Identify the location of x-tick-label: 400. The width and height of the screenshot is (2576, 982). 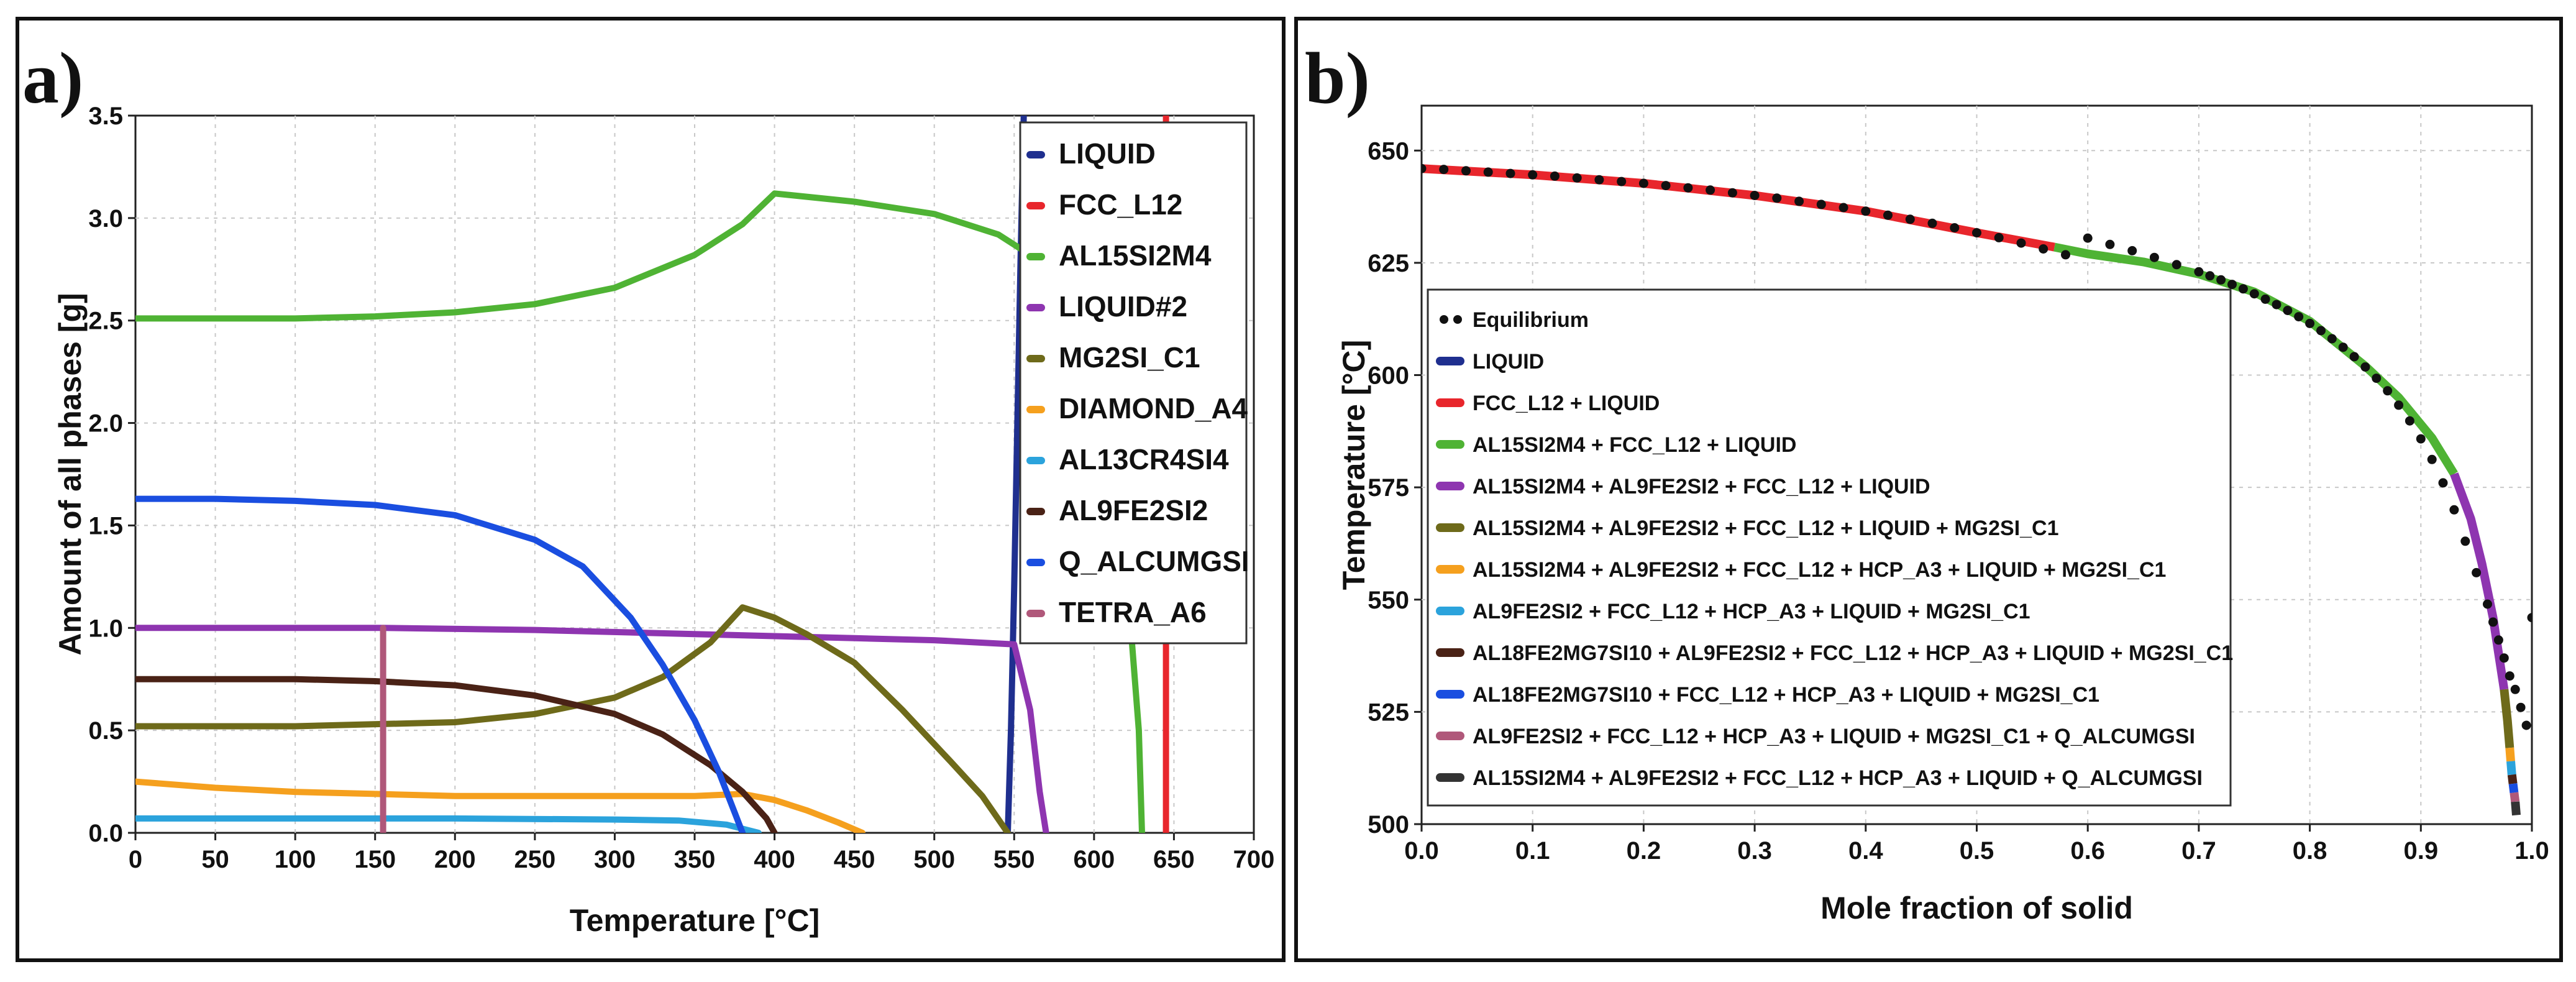
(774, 859).